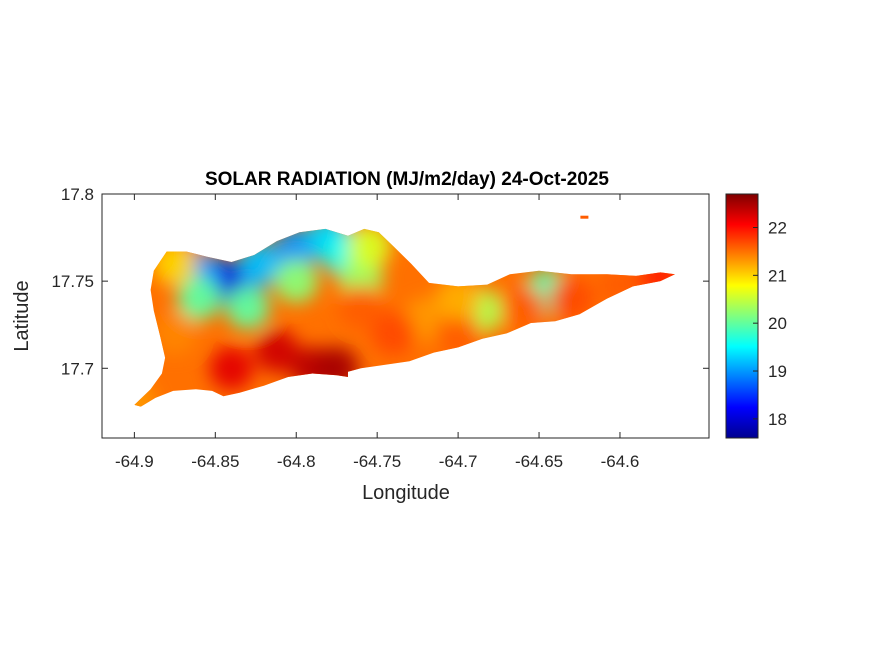 Image resolution: width=875 pixels, height=656 pixels. I want to click on colorbar-tick-label: 19, so click(777, 371).